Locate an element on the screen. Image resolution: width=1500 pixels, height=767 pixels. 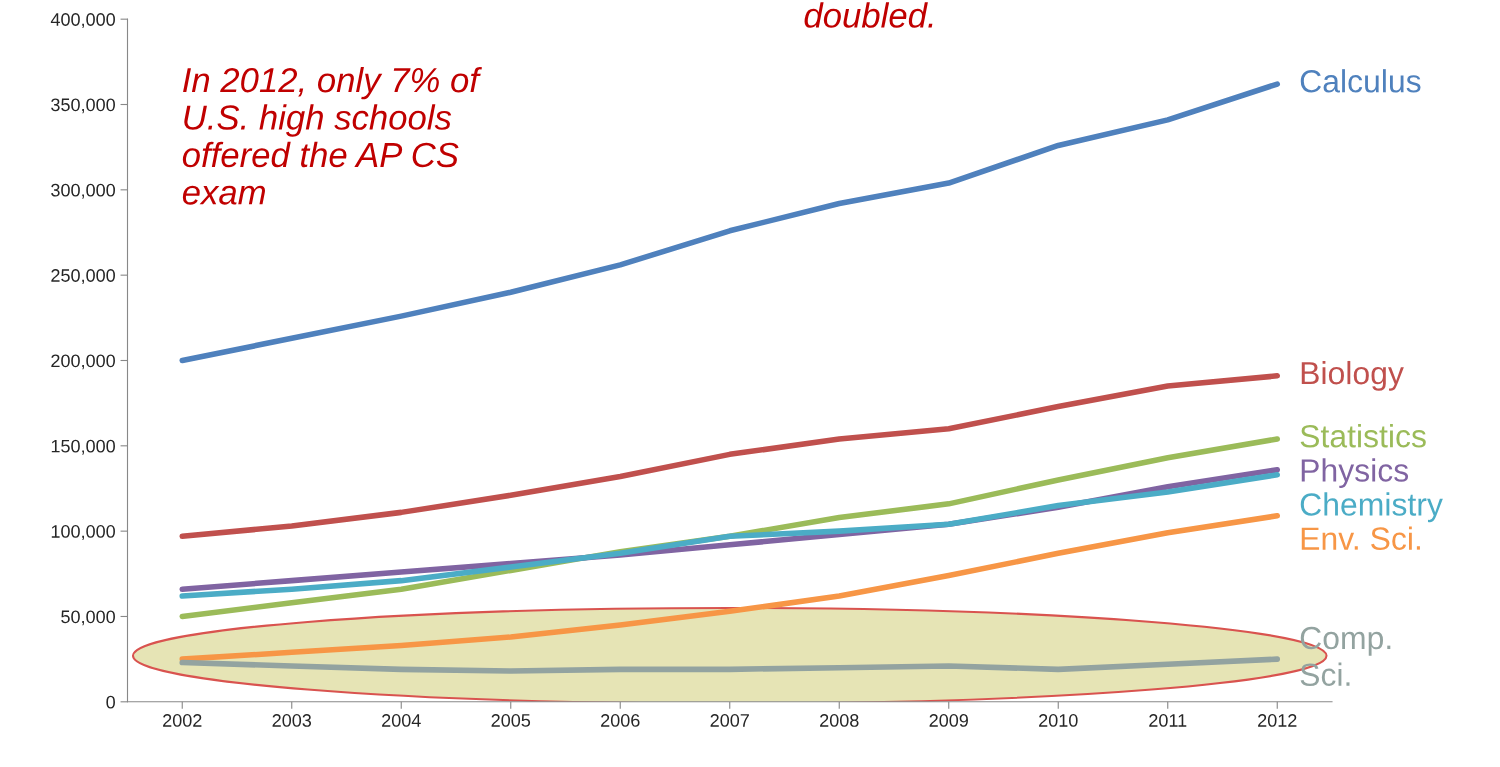
x-tick-label: 2010 is located at coordinates (1058, 720).